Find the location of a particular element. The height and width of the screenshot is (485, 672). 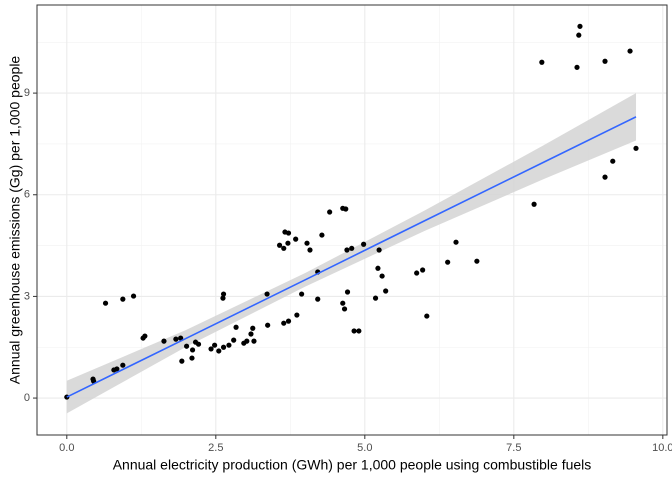

y-tick-label: 0 is located at coordinates (27, 398).